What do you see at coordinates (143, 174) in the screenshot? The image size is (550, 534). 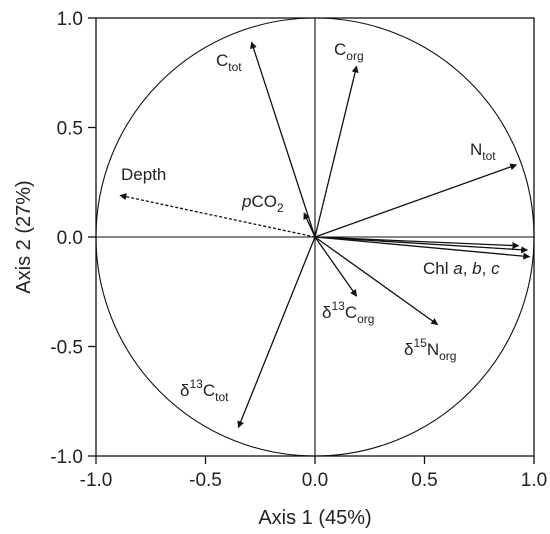 I see `vector-label-depth: Depth` at bounding box center [143, 174].